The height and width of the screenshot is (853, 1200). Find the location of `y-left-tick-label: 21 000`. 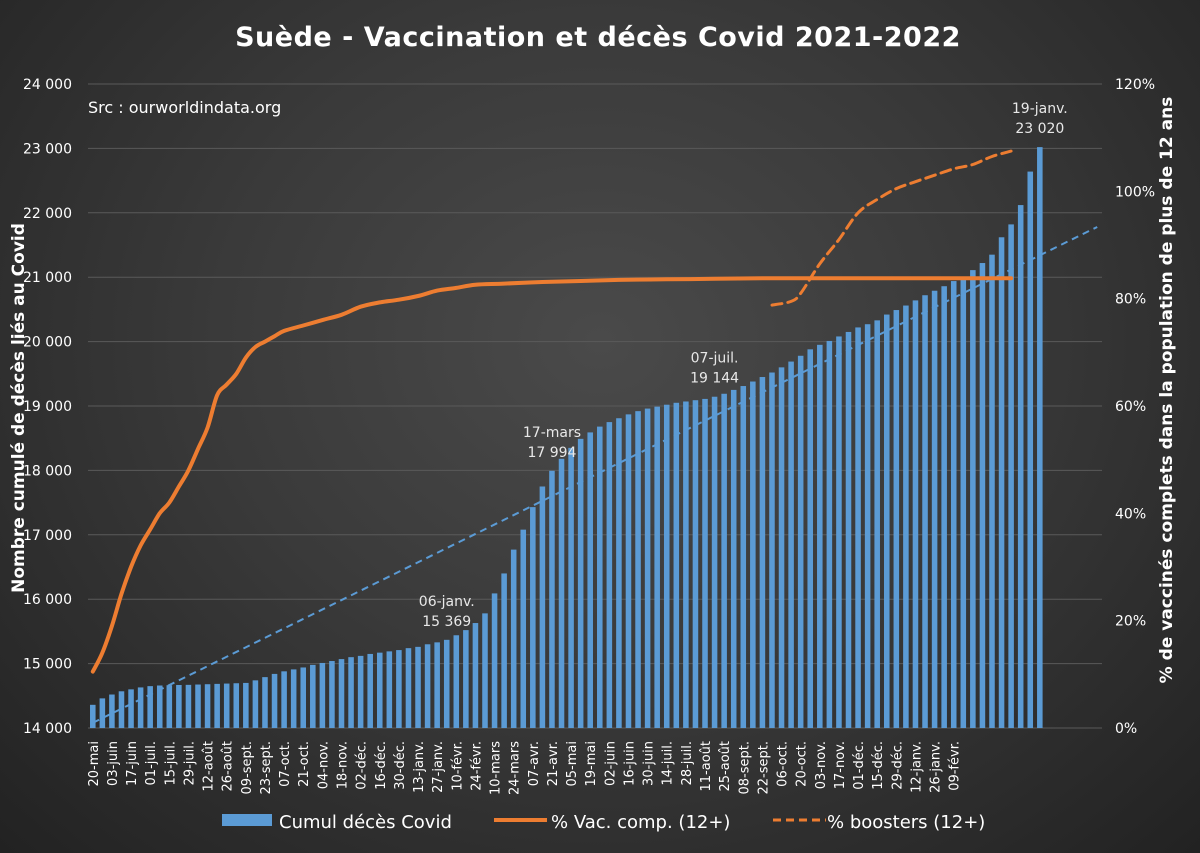

y-left-tick-label: 21 000 is located at coordinates (47, 278).